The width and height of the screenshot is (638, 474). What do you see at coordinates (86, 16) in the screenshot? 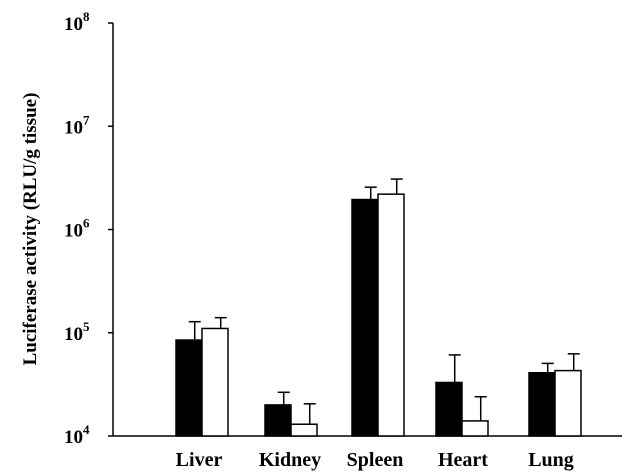
I see `tick-exponent: 8` at bounding box center [86, 16].